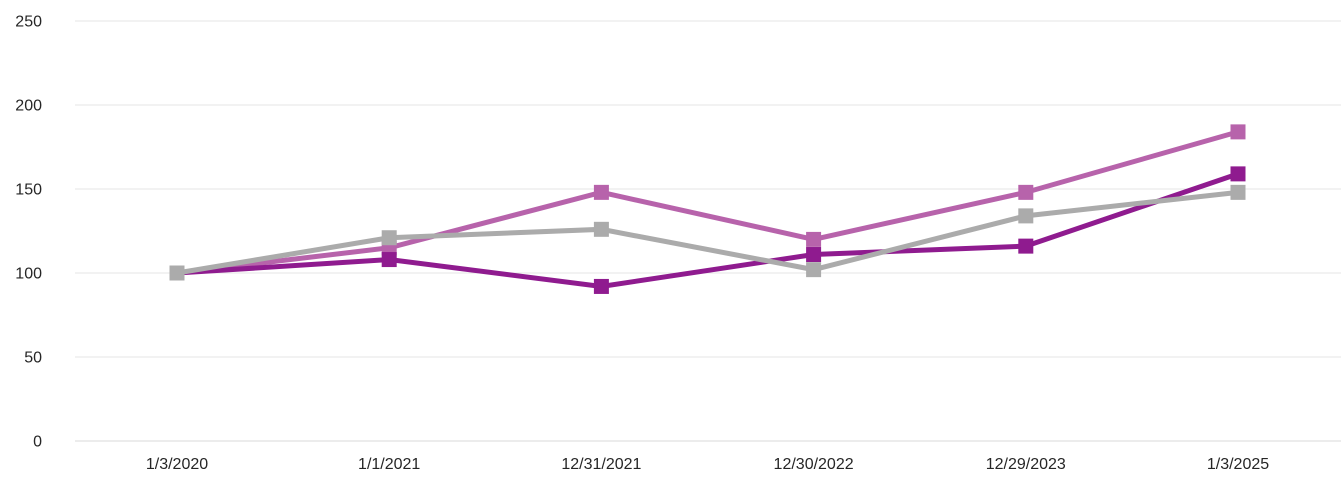 This screenshot has width=1344, height=480. I want to click on y-axis-tick-label: 50, so click(33, 358).